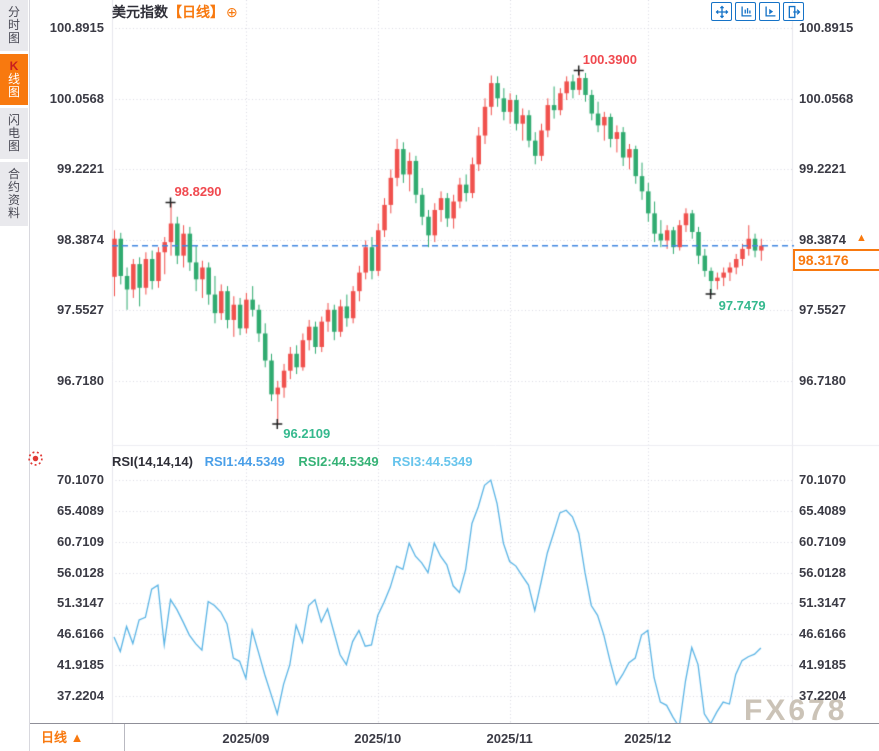  I want to click on date-label: 2025/10, so click(378, 738).